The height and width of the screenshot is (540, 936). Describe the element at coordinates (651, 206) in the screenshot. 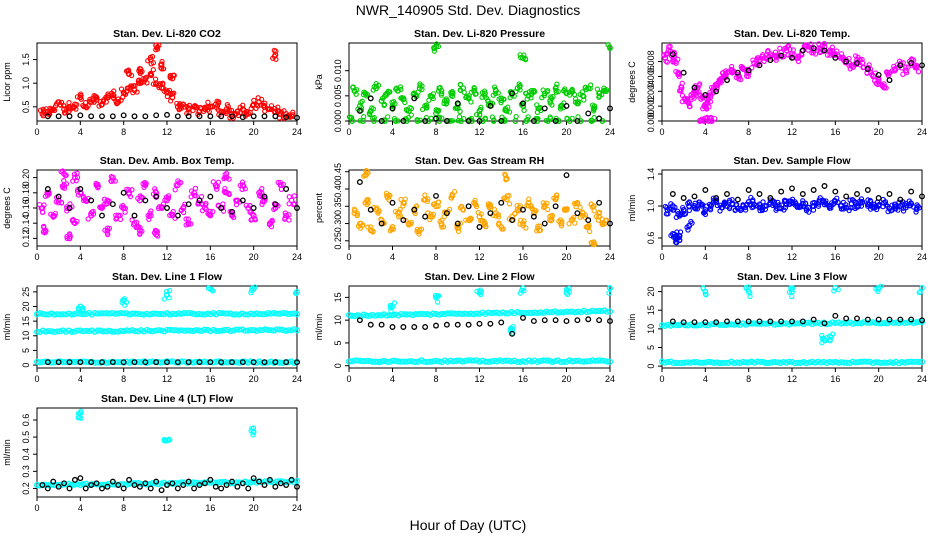

I see `y-tick-label: 1.0` at that location.